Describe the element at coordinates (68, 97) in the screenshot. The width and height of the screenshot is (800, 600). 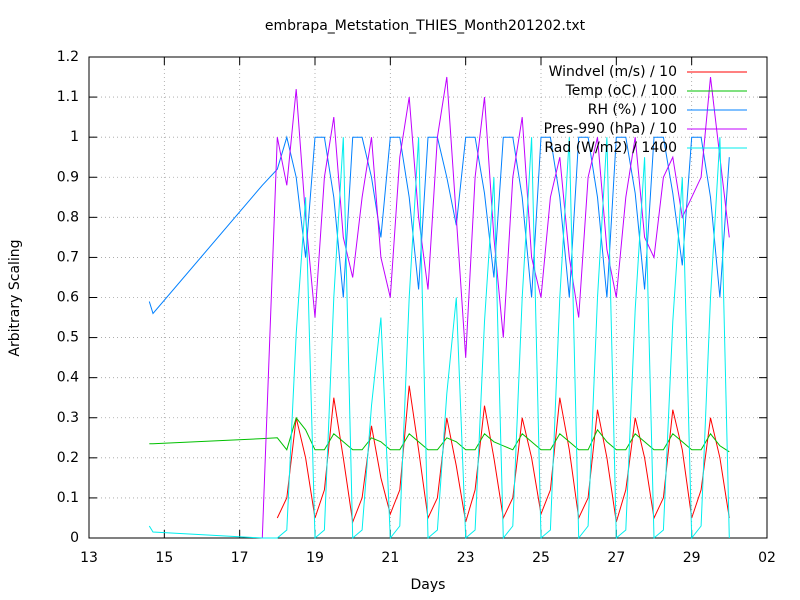
I see `y-tick-label: 1.1` at that location.